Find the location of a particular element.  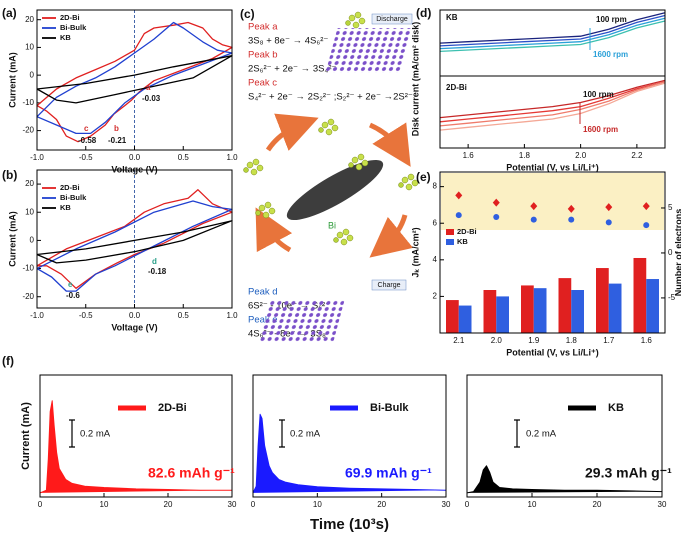

reaction: S₄²⁻ + 2e⁻ → 2S₂²⁻ ;S₂²⁻ + 2e⁻ →2S²⁻ is located at coordinates (330, 97).